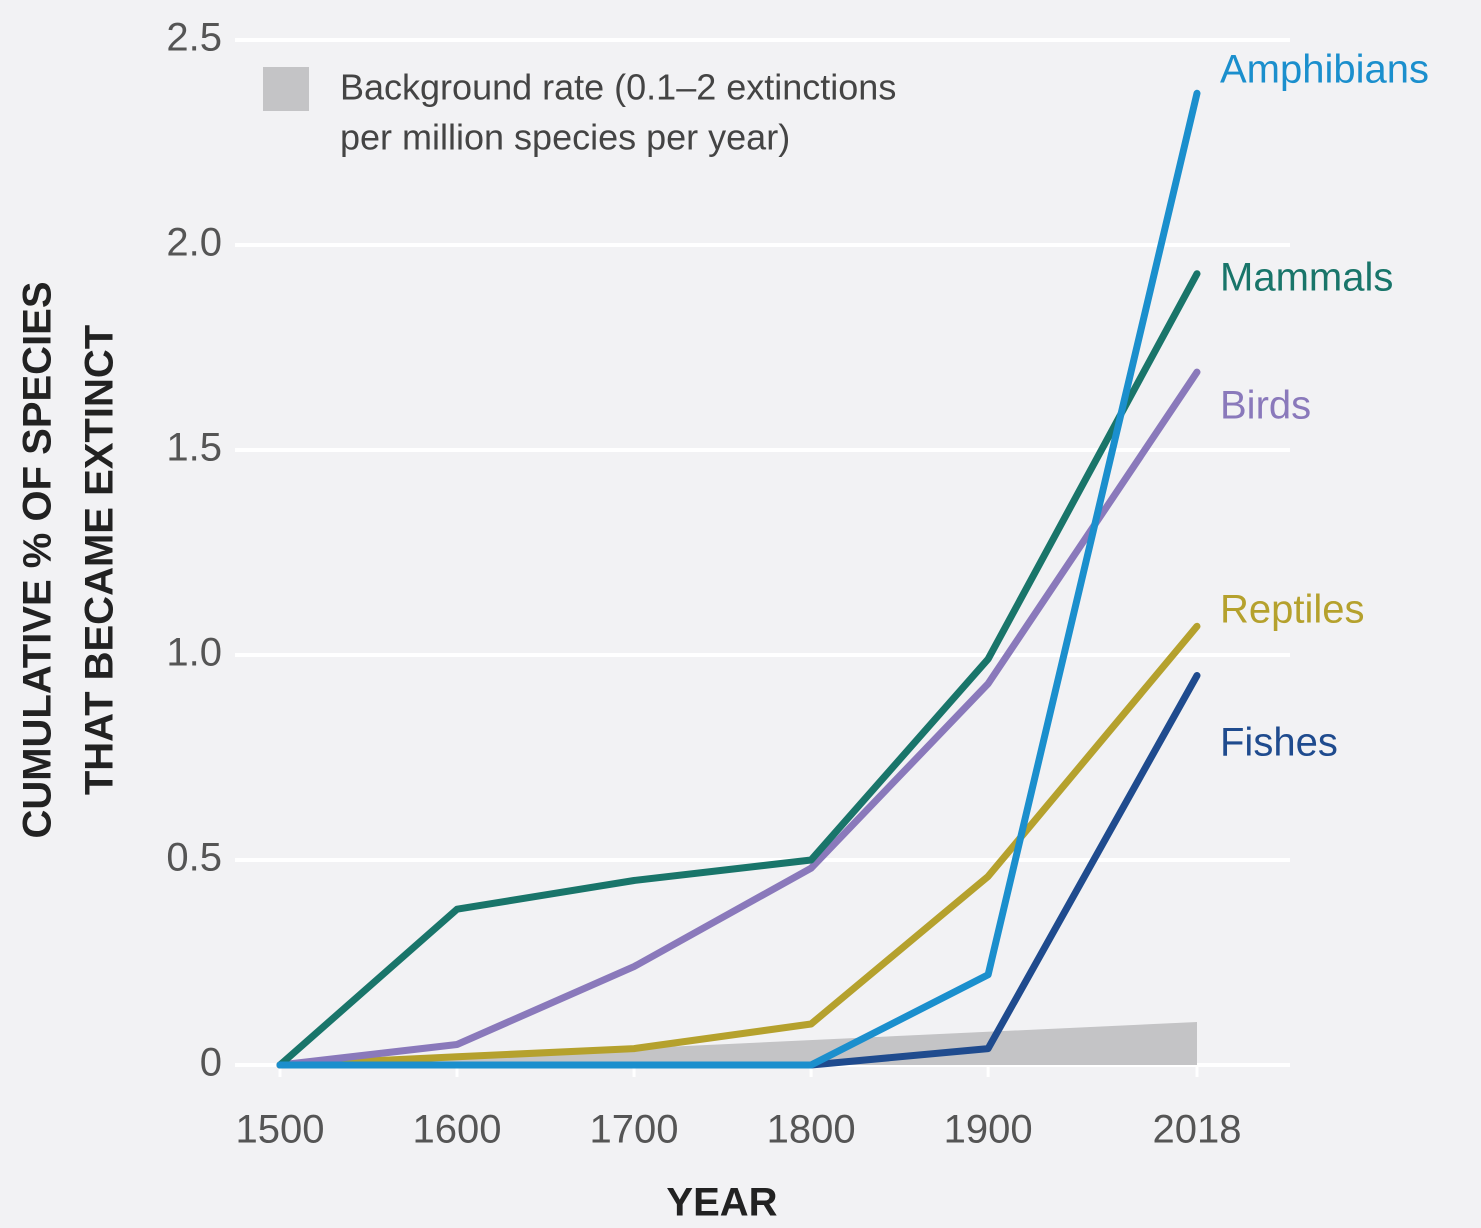 This screenshot has height=1228, width=1481. I want to click on y-axis-title-line: THAT BECAME EXTINCT, so click(100, 560).